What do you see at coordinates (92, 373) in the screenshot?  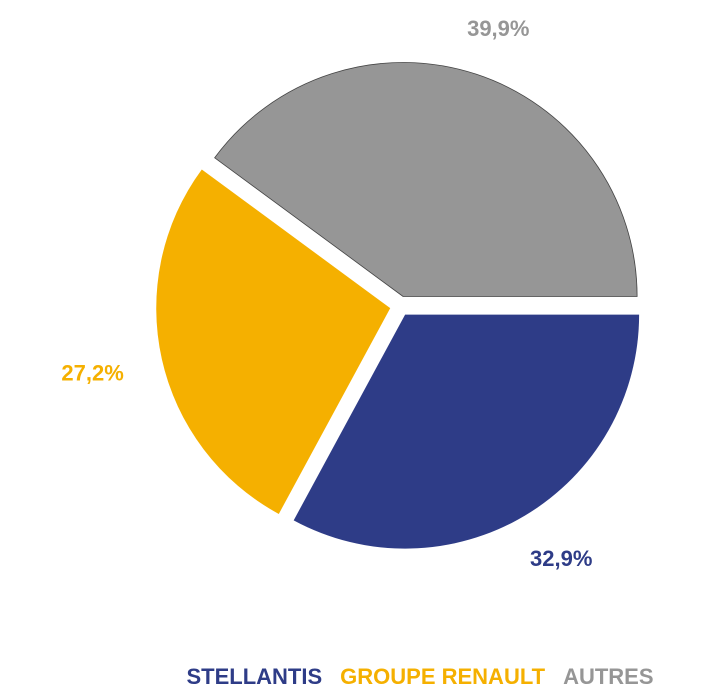 I see `data-label: 27,2%` at bounding box center [92, 373].